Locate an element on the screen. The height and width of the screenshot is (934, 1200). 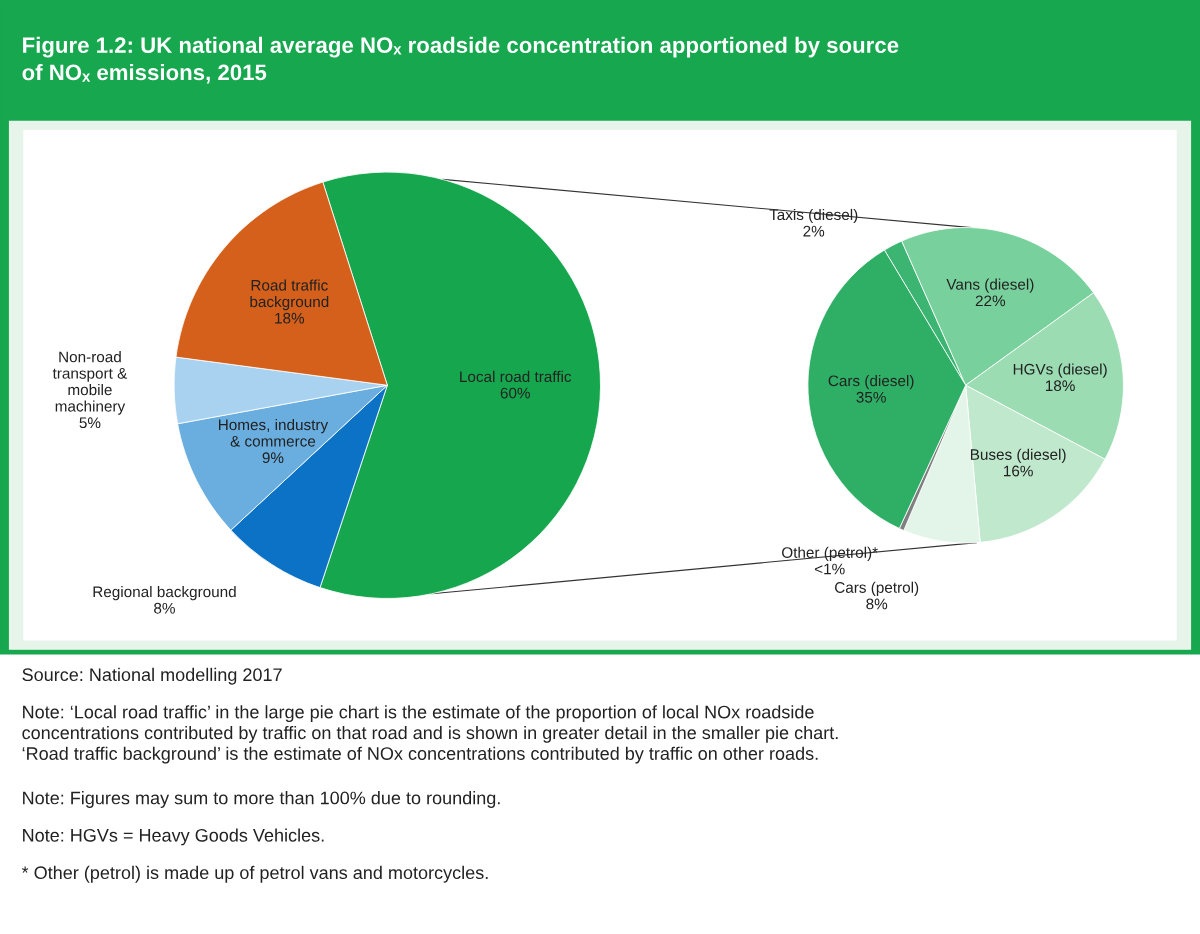
text: Note: HGVs = Heavy Goods Vehicles. is located at coordinates (173, 837).